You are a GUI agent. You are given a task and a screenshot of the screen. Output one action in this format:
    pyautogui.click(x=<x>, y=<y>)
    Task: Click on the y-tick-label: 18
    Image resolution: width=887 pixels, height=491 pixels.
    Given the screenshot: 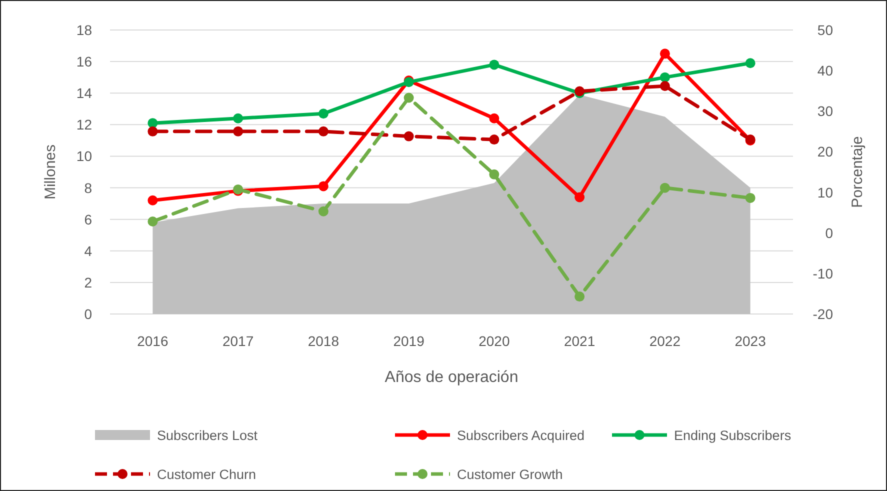 What is the action you would take?
    pyautogui.click(x=84, y=30)
    